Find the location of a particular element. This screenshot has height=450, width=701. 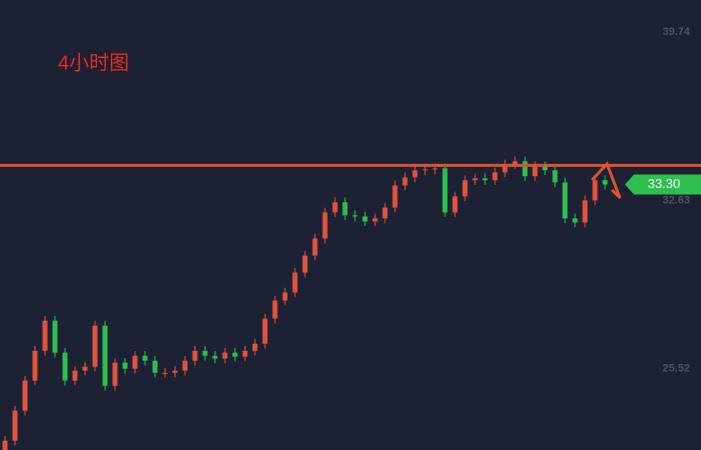

chart-title: 4小时图 is located at coordinates (93, 62).